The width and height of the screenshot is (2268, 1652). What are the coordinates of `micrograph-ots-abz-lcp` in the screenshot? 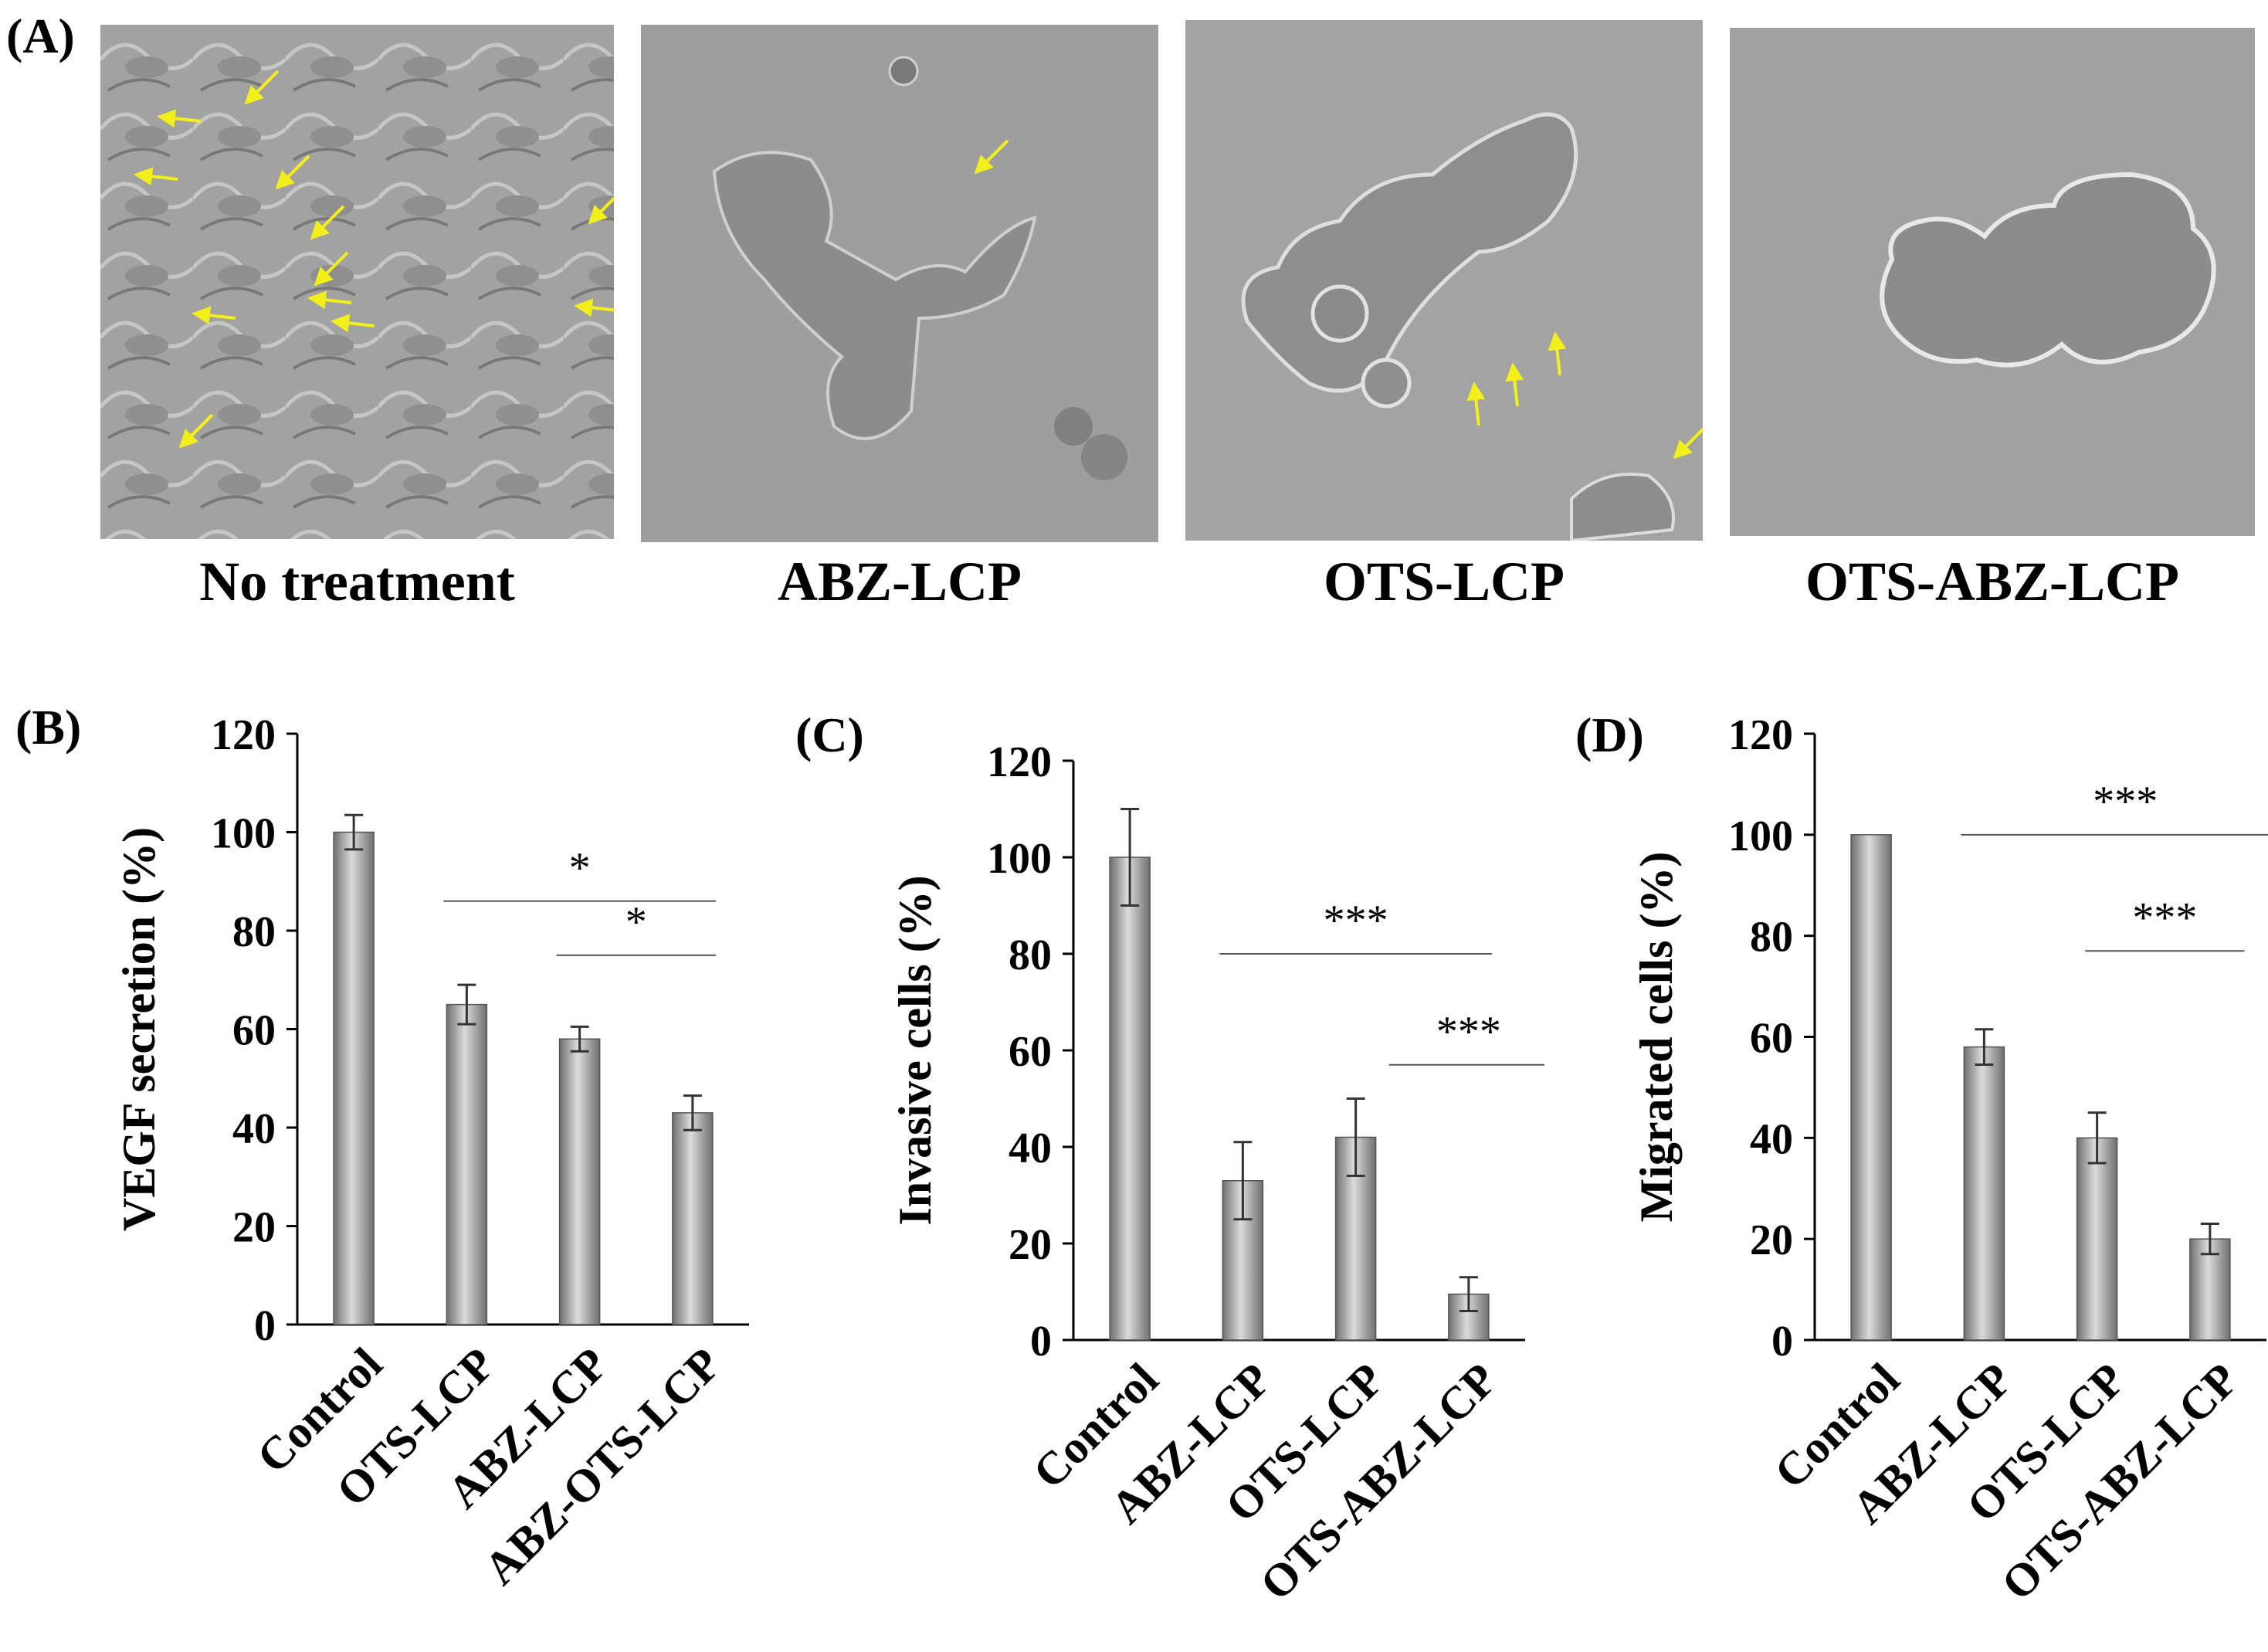 It's located at (1992, 282).